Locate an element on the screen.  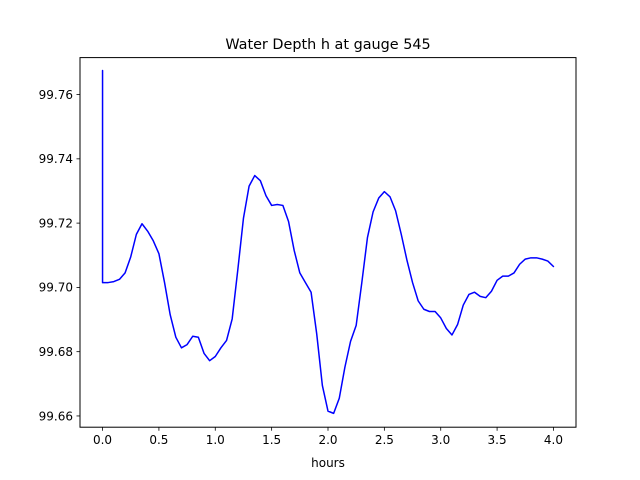
y-tick-label: 99.68 is located at coordinates (56, 352).